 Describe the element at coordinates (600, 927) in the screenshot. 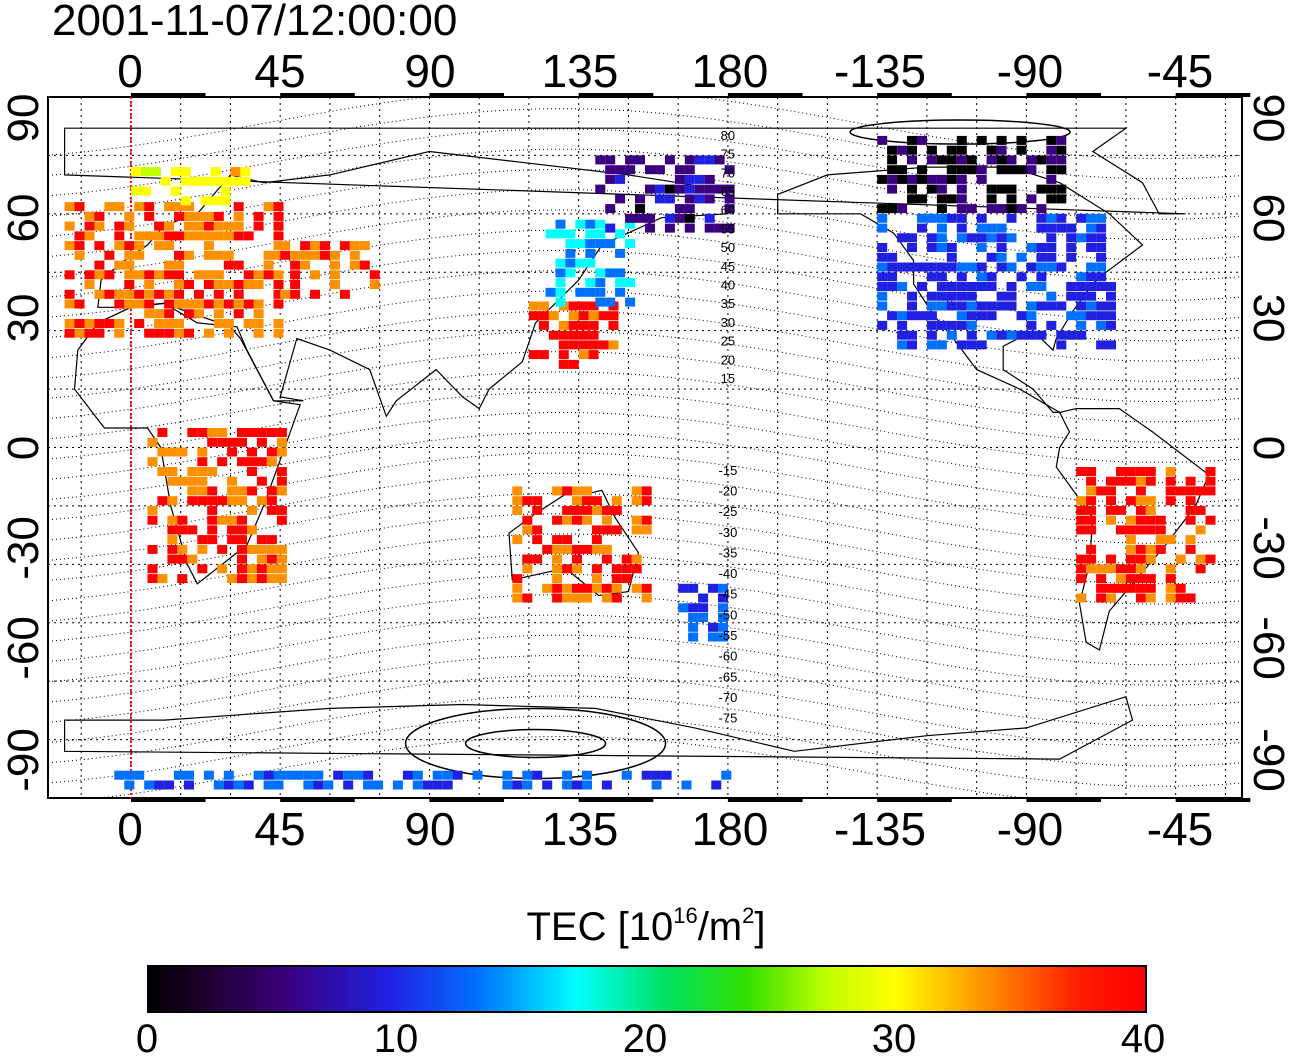

I see `colorbar-title-prefix: TEC [10` at that location.